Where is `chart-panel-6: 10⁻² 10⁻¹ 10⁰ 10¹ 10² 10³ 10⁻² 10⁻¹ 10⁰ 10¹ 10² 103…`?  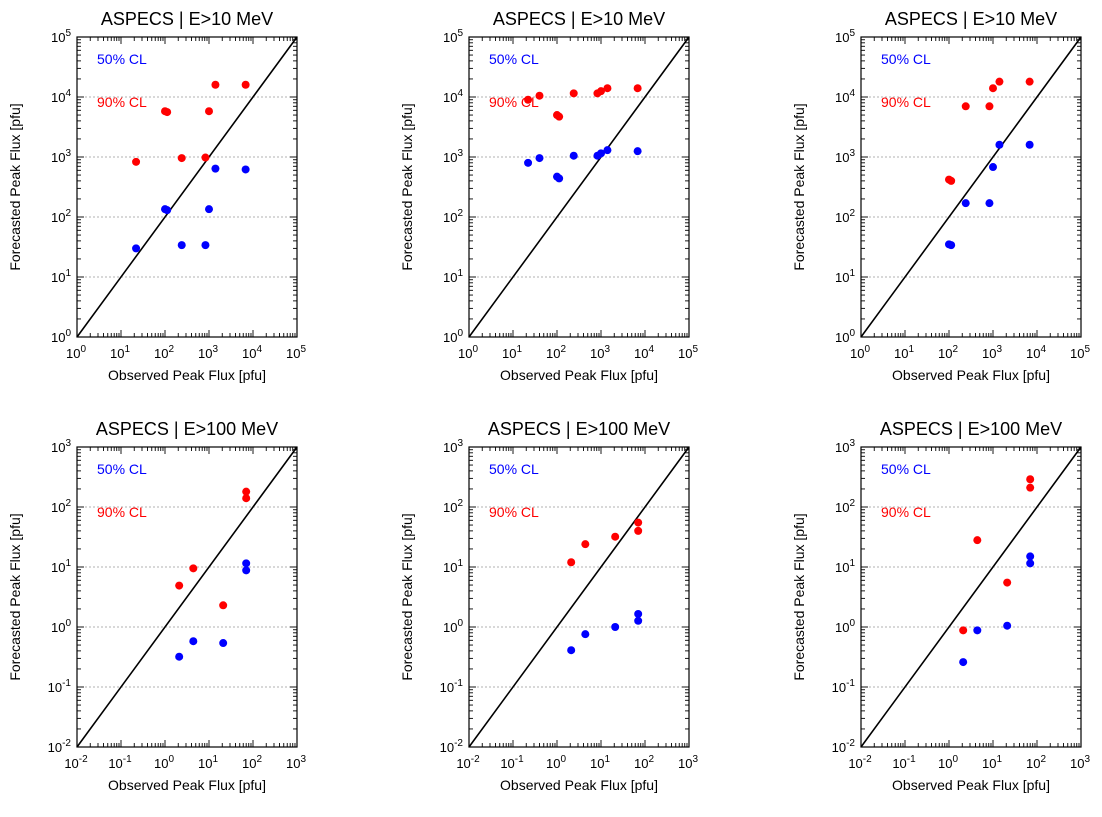 chart-panel-6: 10⁻² 10⁻¹ 10⁰ 10¹ 10² 10³ 10⁻² 10⁻¹ 10⁰ 10¹ 10² 103… is located at coordinates (940, 606).